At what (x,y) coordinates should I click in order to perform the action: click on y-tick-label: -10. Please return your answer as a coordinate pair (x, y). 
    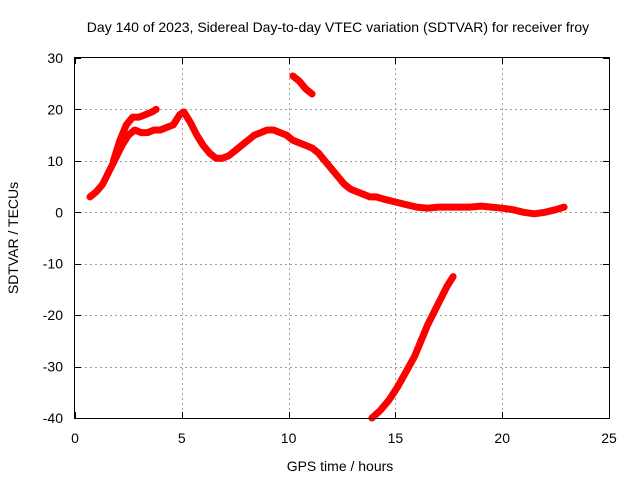
    Looking at the image, I should click on (53, 264).